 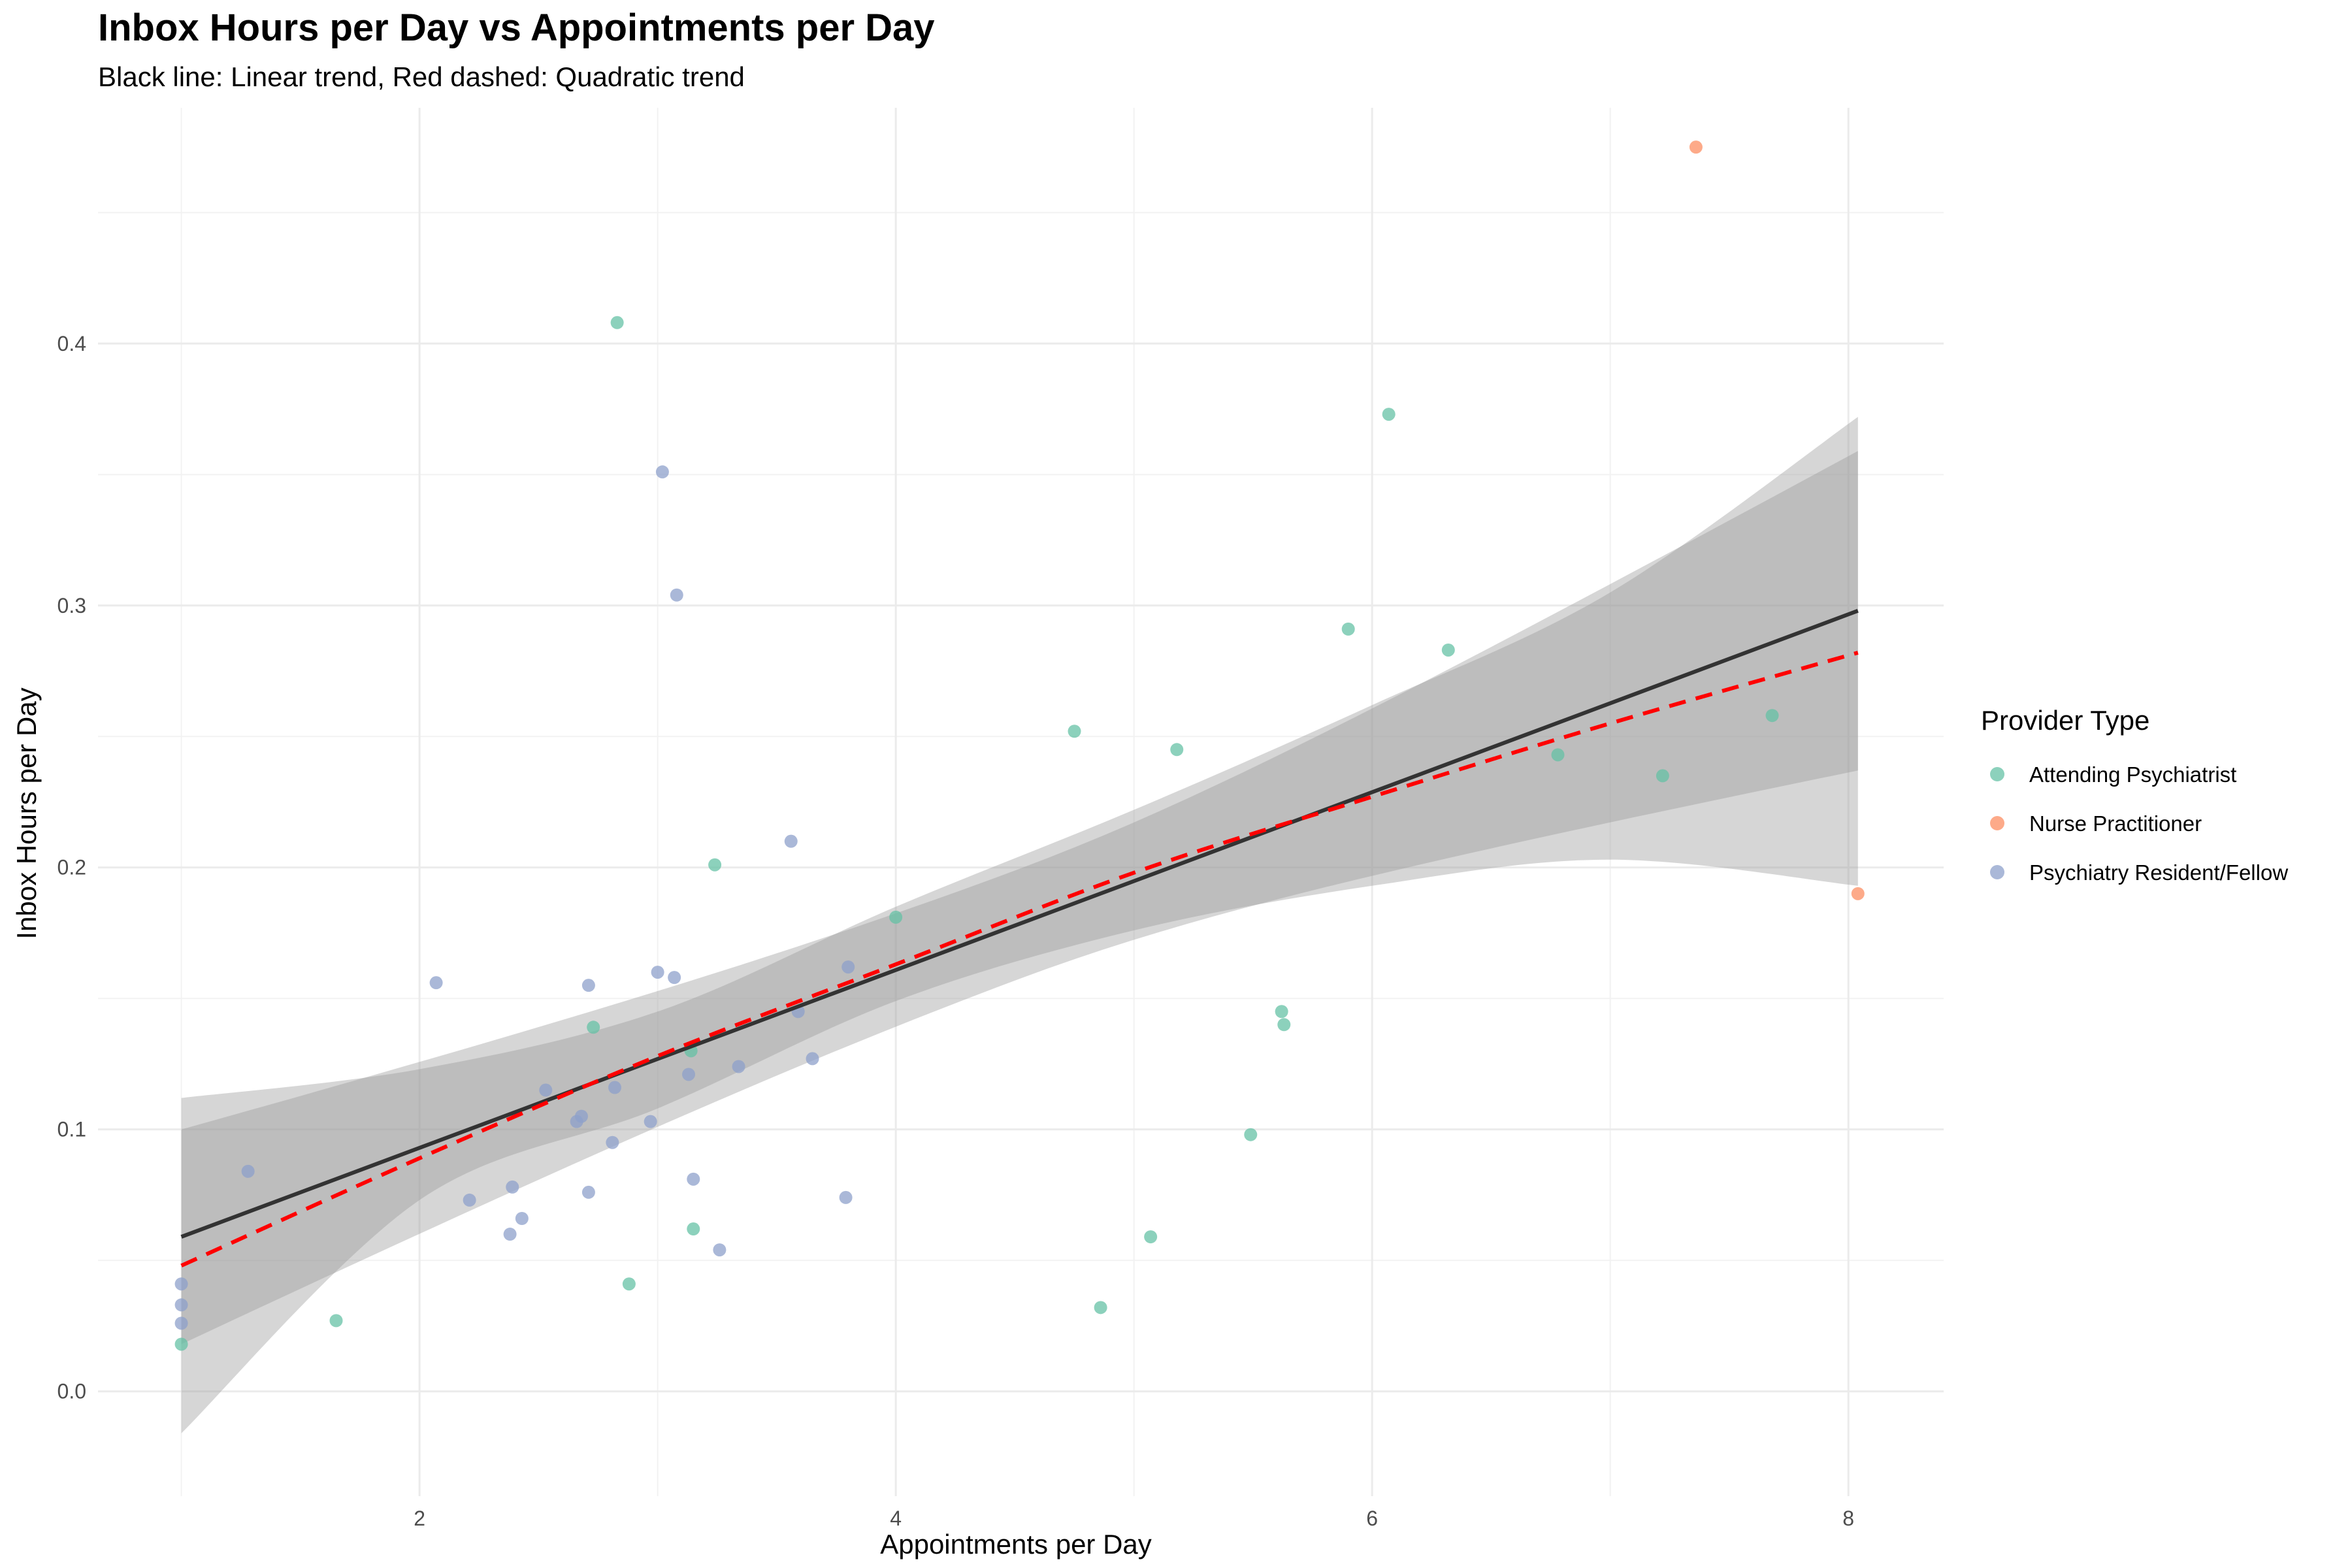 I want to click on y-axis-ticks: 0.0 0.1 0.2 0.3 0.4, so click(x=71, y=867).